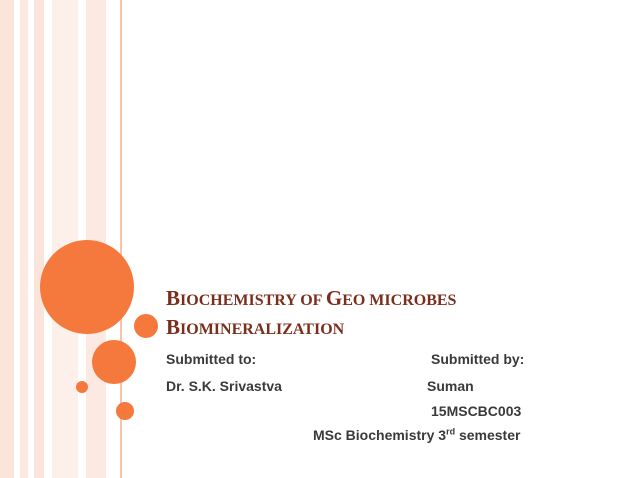 This screenshot has width=638, height=478. What do you see at coordinates (450, 386) in the screenshot?
I see `student-name: Suman` at bounding box center [450, 386].